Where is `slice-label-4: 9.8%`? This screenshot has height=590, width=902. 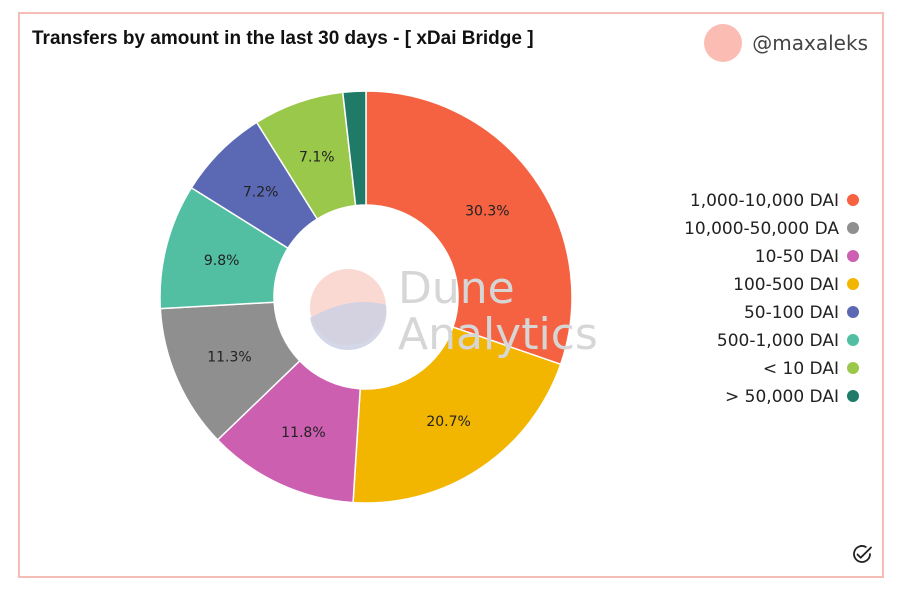
slice-label-4: 9.8% is located at coordinates (222, 261).